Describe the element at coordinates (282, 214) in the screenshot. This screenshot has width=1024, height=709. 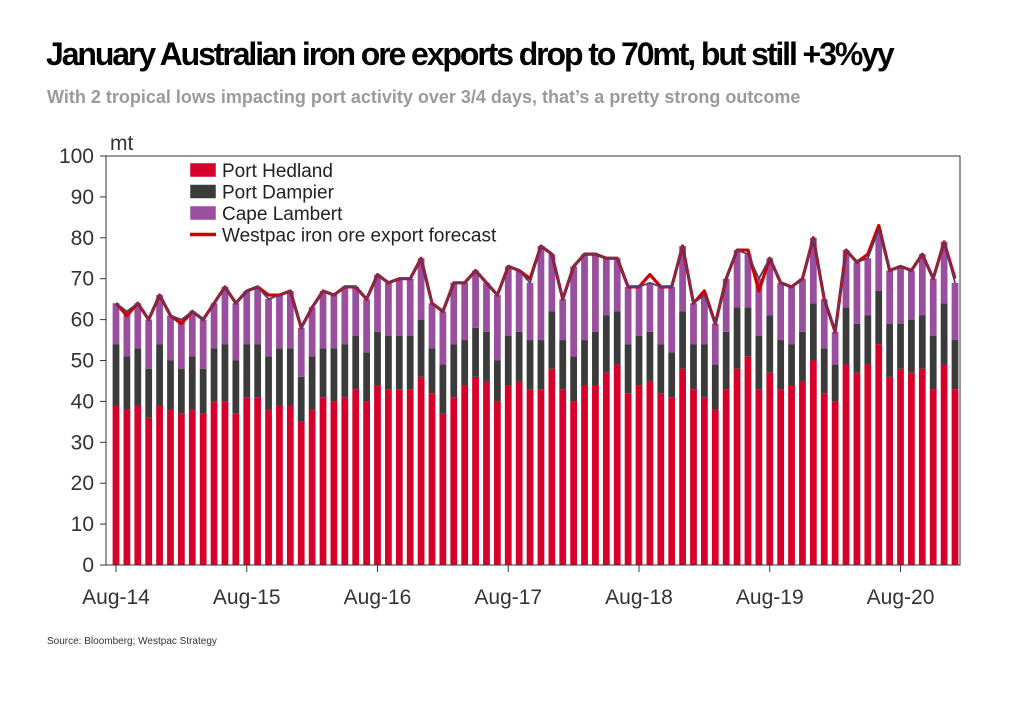
I see `legend-label: Cape Lambert` at that location.